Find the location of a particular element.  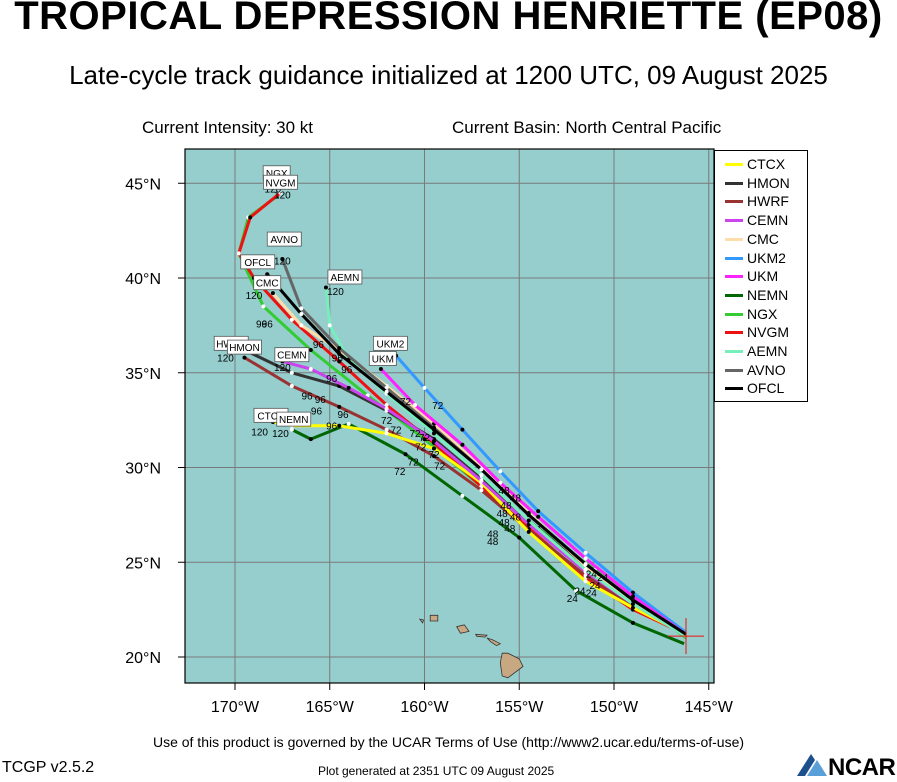

legend-label: AVNO is located at coordinates (766, 369).